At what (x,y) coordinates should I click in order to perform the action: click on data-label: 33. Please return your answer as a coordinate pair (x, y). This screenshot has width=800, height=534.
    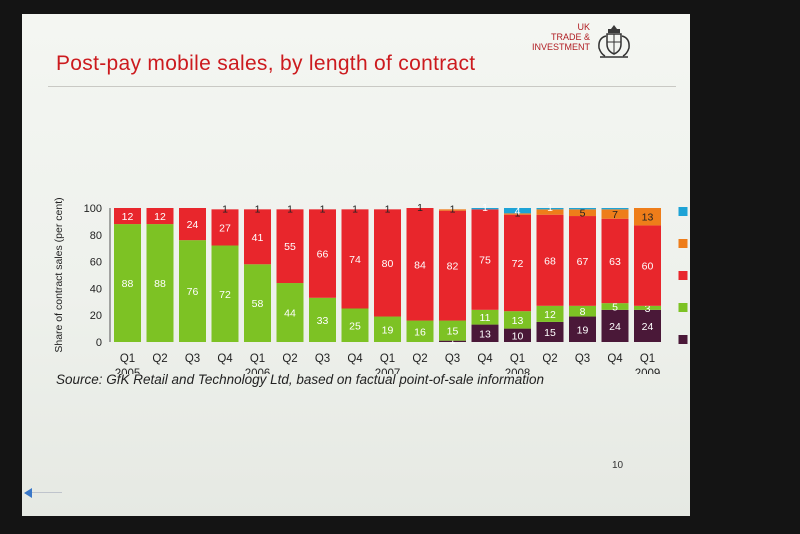
    Looking at the image, I should click on (323, 321).